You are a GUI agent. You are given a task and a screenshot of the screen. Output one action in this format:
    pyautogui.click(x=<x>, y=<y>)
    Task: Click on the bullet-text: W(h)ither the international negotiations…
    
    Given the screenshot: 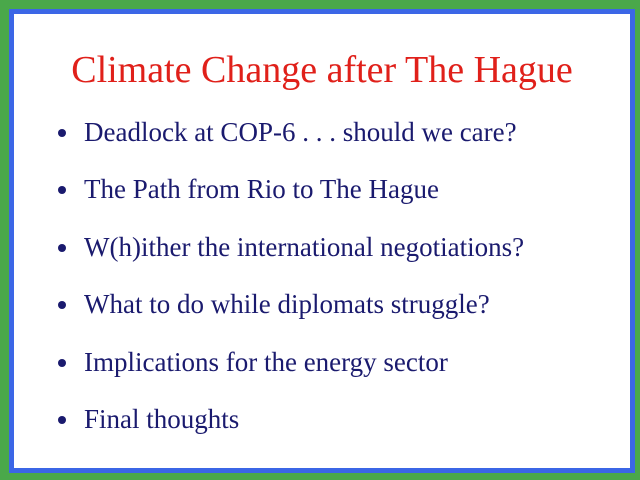 What is the action you would take?
    pyautogui.click(x=304, y=247)
    